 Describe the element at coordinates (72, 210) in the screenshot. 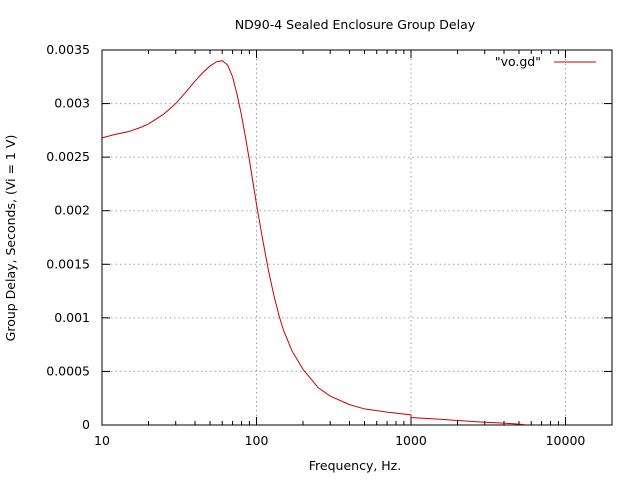

I see `y-tick-label: 0.002` at that location.